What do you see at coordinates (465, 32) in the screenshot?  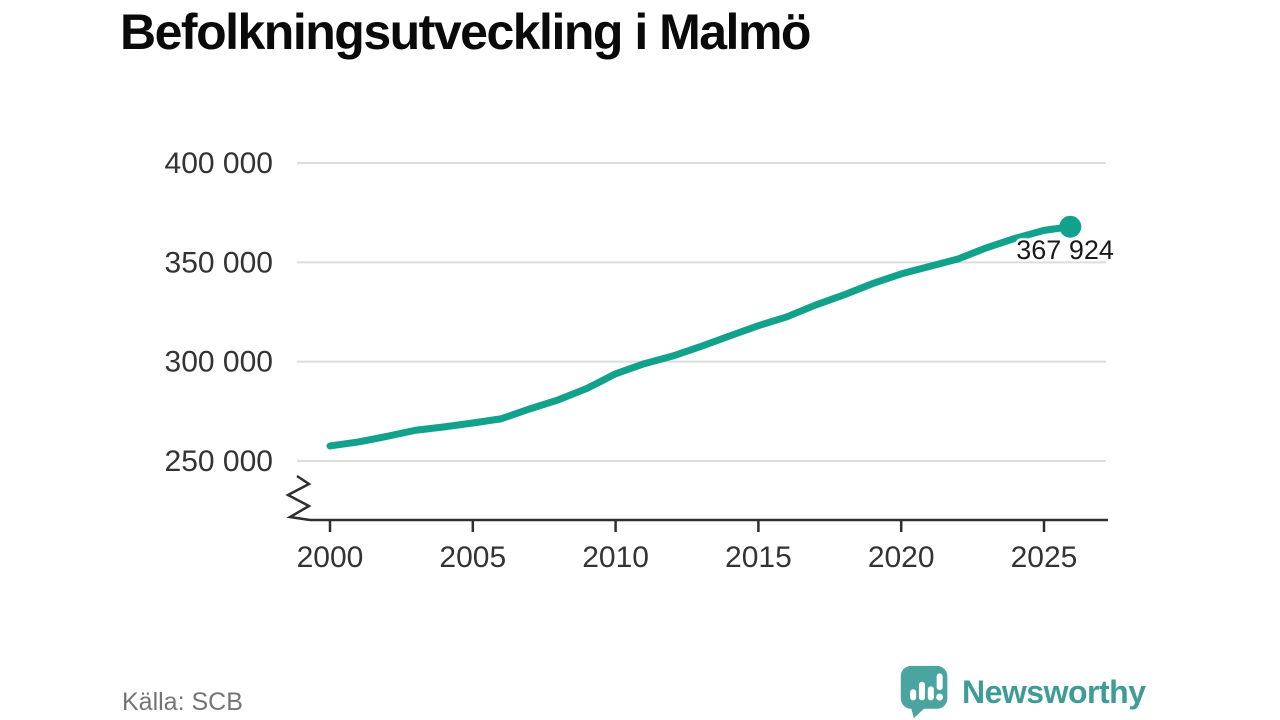 I see `chart-title: Befolkningsutveckling i Malmö` at bounding box center [465, 32].